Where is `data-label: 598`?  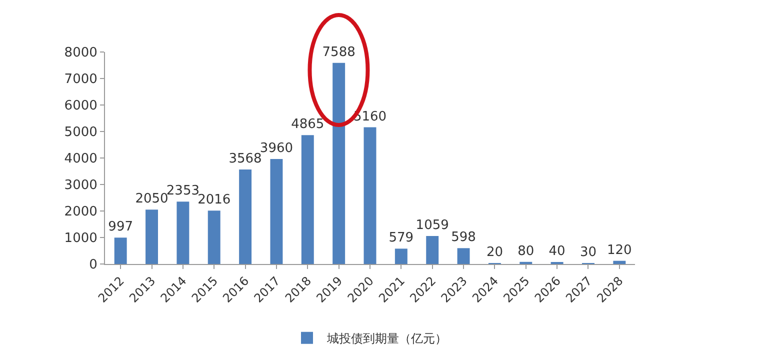 data-label: 598 is located at coordinates (463, 238).